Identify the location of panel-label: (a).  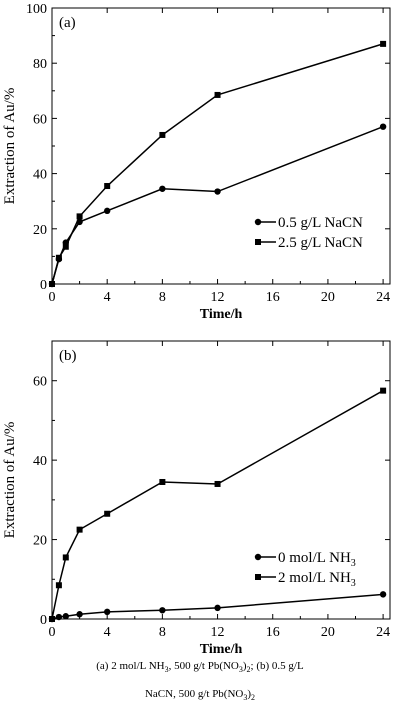
(67, 23).